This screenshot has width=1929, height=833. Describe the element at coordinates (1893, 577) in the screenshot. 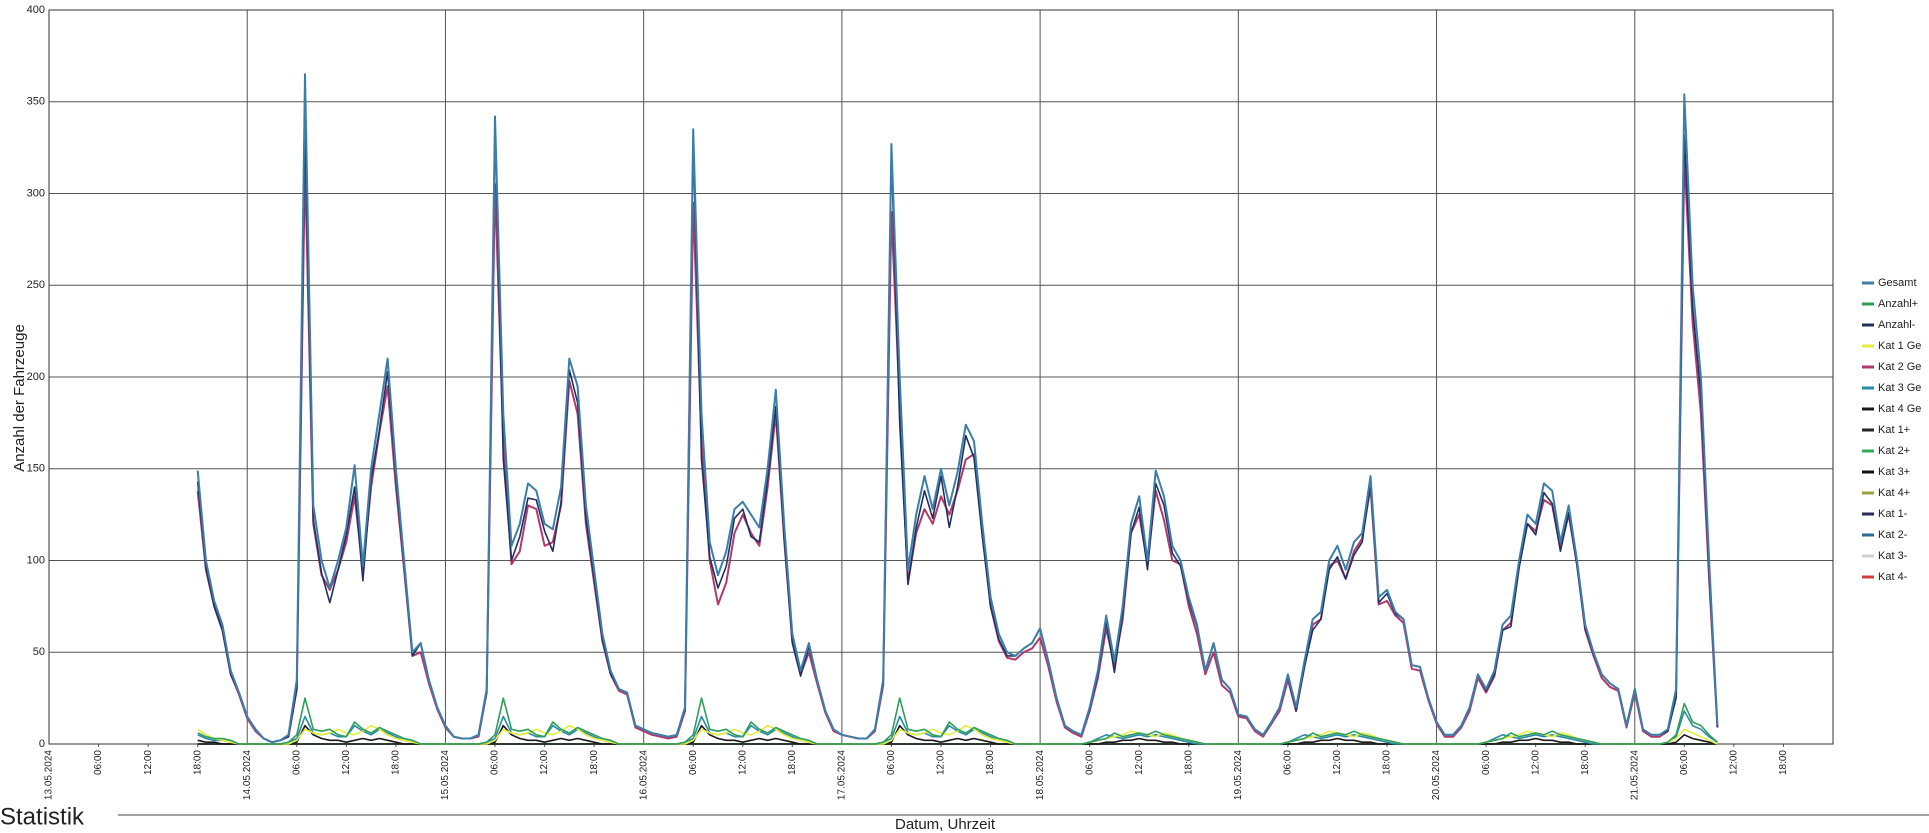

I see `legend-label: Kat 4-` at that location.